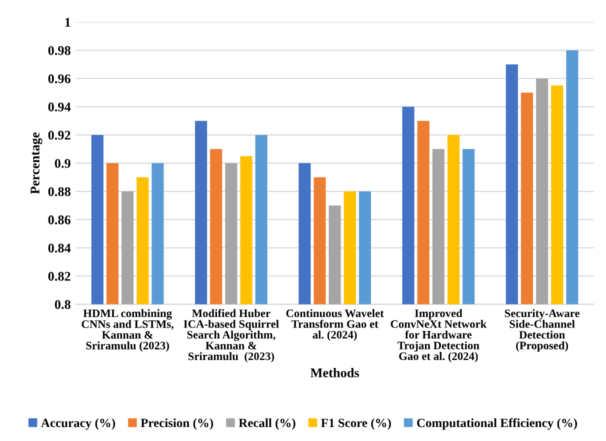  Describe the element at coordinates (78, 424) in the screenshot. I see `legend-label: Accuracy (%)` at that location.